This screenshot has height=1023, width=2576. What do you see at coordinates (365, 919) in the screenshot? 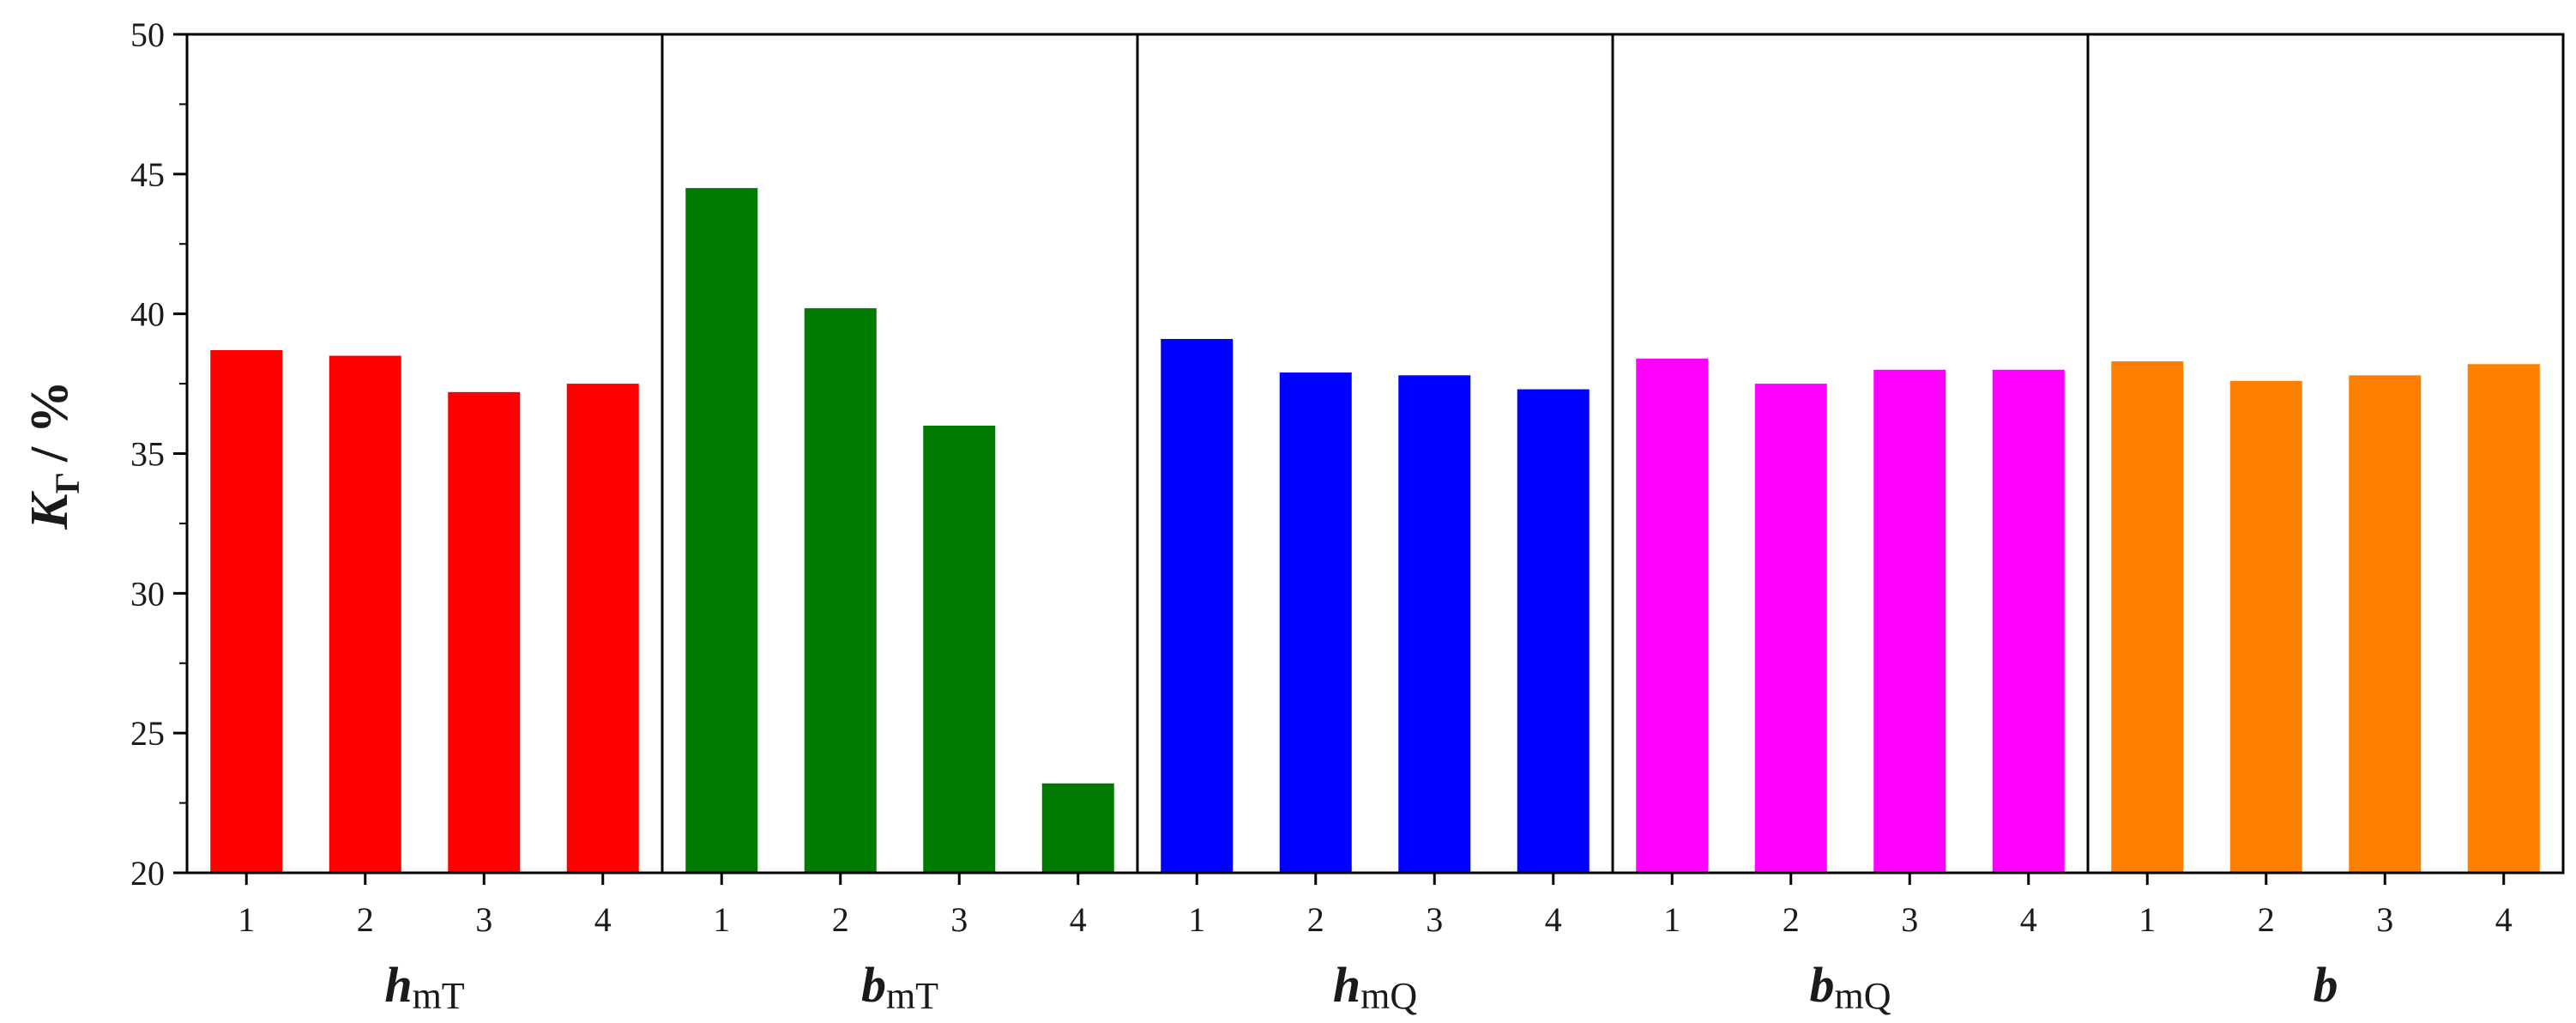
I see `x-tick-label-g1-2: 2` at bounding box center [365, 919].